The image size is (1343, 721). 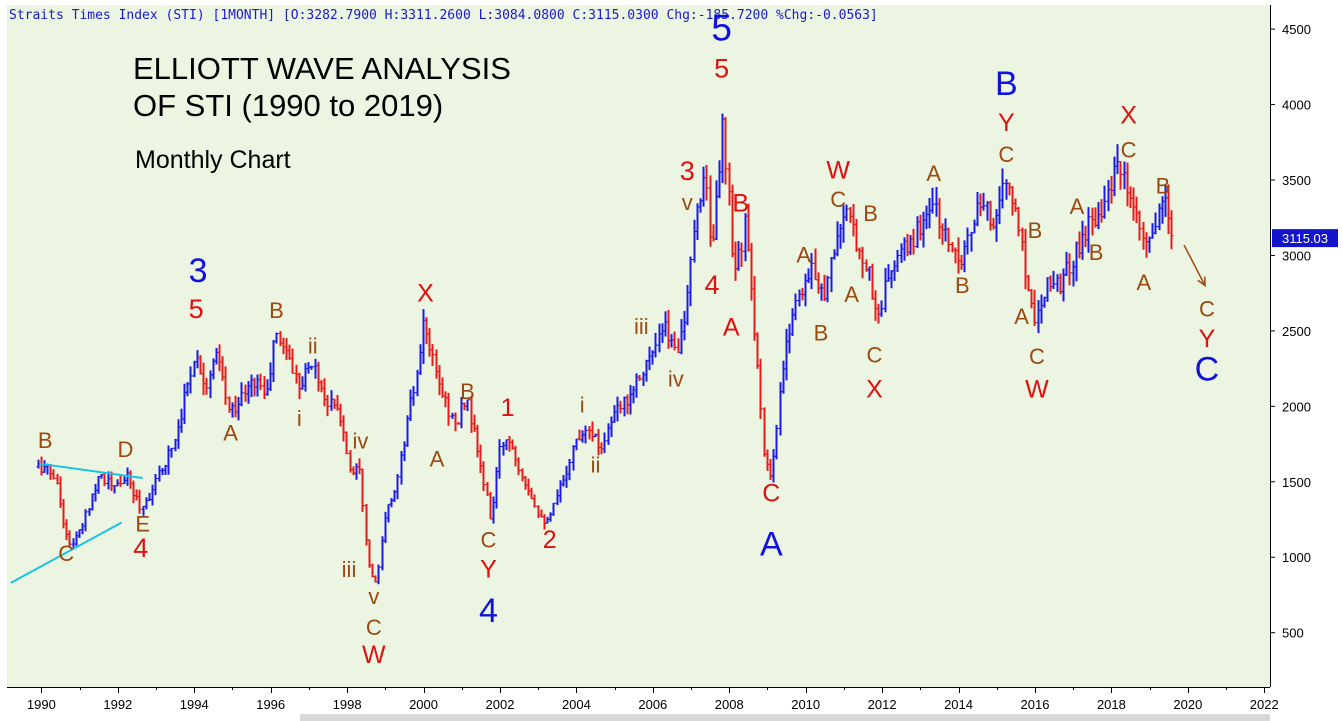 I want to click on x-tick-label: 1994, so click(x=194, y=704).